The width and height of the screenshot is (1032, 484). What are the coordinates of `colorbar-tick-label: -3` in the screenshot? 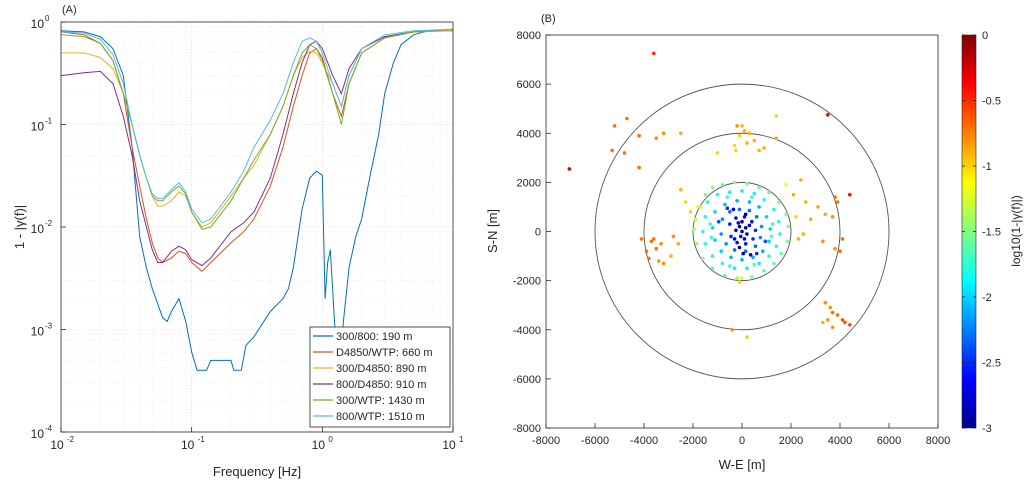 It's located at (987, 429).